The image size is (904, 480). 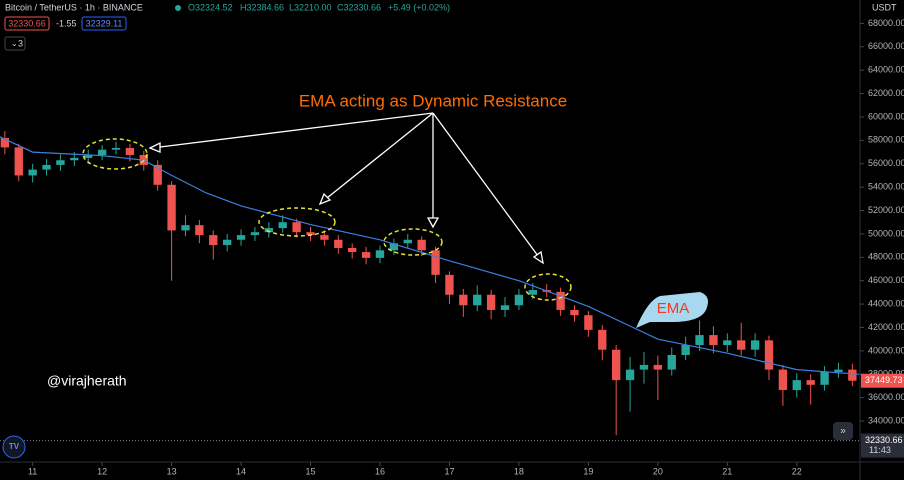 What do you see at coordinates (262, 7) in the screenshot?
I see `ohlc-high: H32384.66` at bounding box center [262, 7].